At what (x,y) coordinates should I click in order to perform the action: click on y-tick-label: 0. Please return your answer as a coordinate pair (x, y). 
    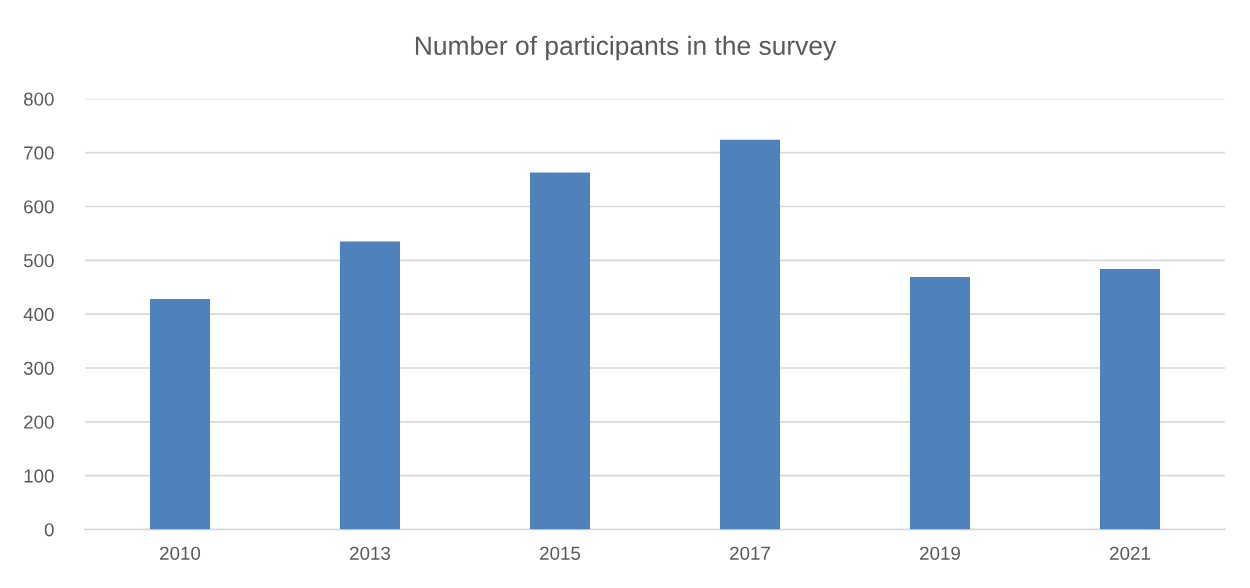
    Looking at the image, I should click on (49, 530).